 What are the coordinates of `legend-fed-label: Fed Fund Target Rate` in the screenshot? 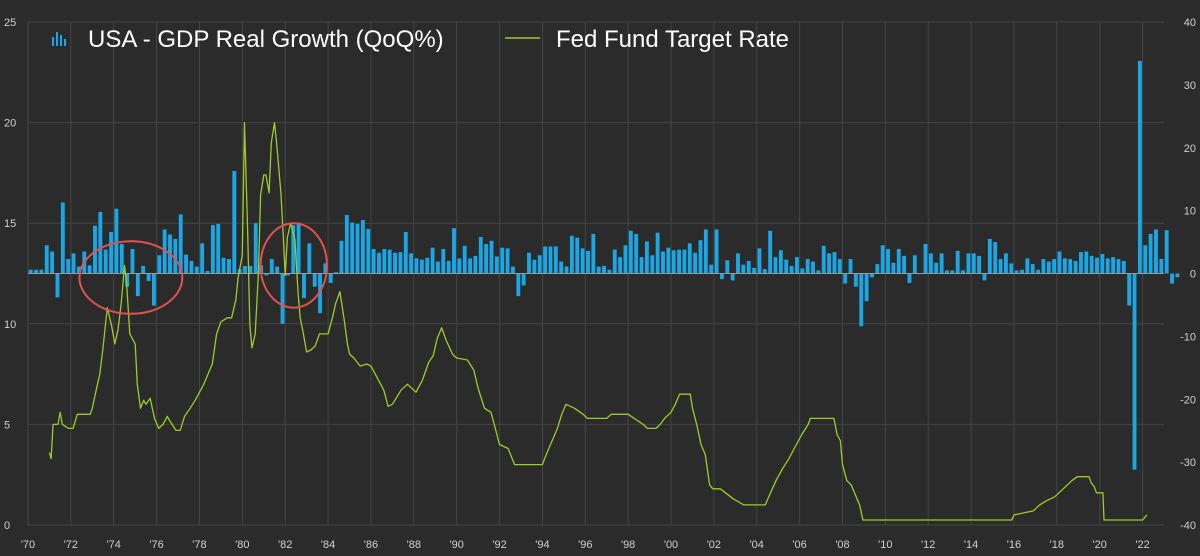 It's located at (672, 39).